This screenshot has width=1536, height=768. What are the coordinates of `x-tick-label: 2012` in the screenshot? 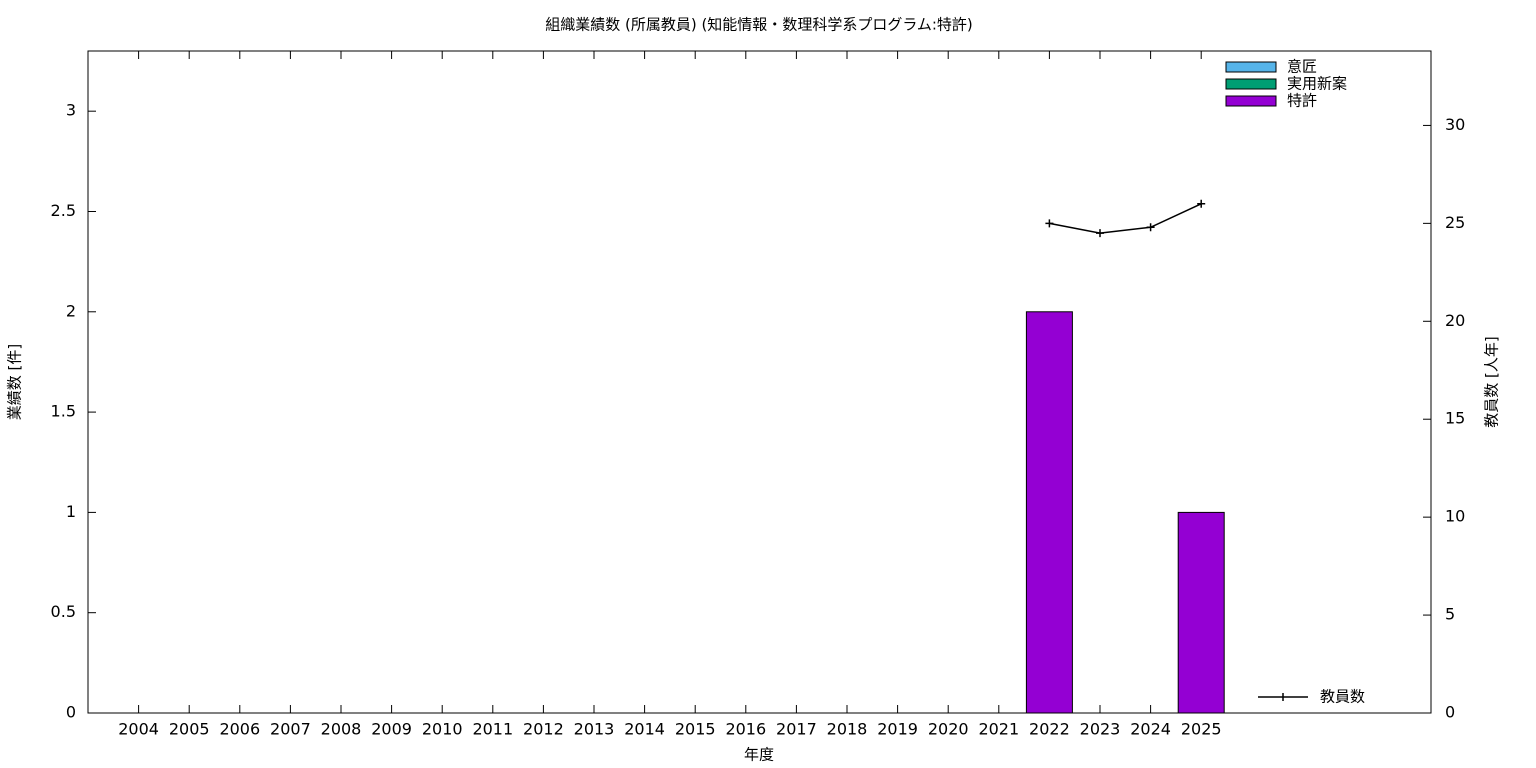 It's located at (543, 729).